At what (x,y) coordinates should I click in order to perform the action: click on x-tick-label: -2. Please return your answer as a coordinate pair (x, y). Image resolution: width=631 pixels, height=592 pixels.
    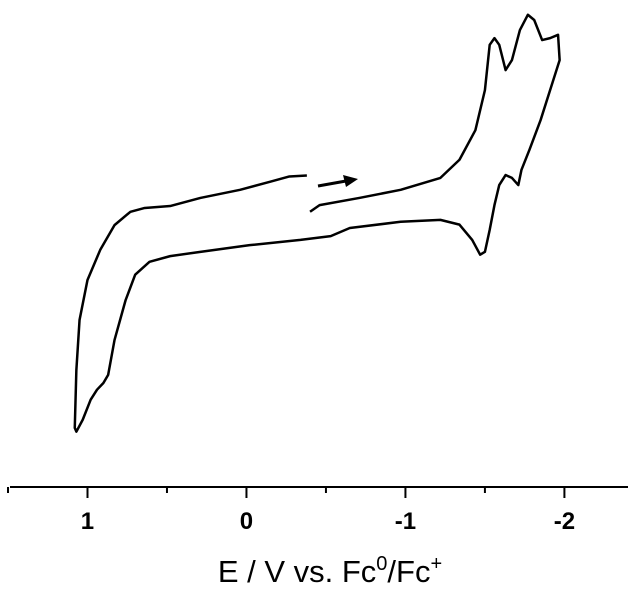
    Looking at the image, I should click on (564, 521).